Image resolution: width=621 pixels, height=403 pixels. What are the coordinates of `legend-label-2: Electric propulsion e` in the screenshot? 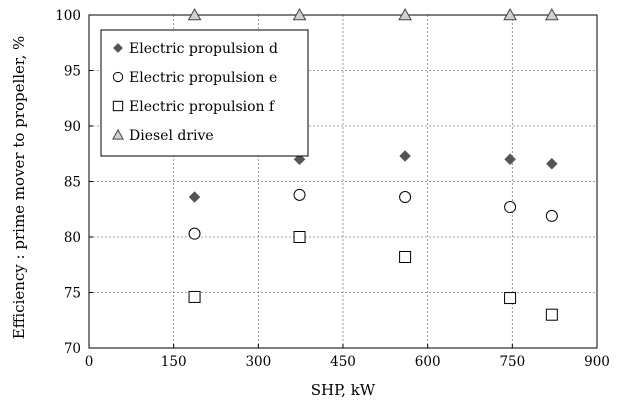 It's located at (203, 78).